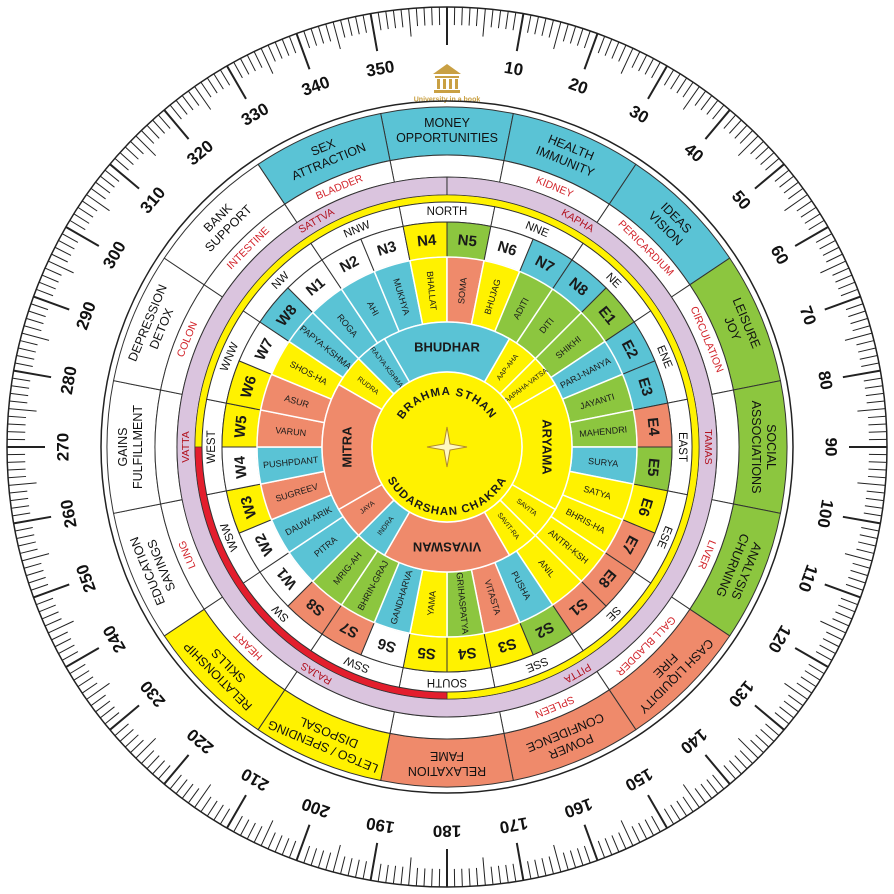 This screenshot has width=894, height=894. Describe the element at coordinates (240, 427) in the screenshot. I see `pada-code: W5` at that location.